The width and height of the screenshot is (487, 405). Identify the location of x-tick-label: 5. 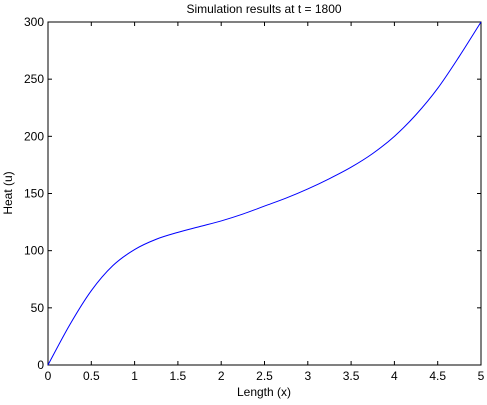
(481, 376).